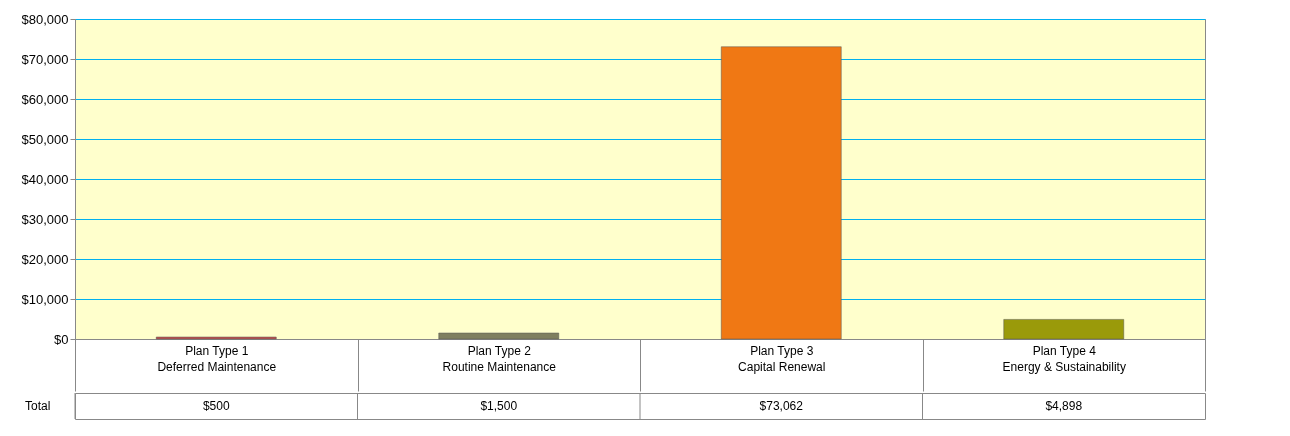  Describe the element at coordinates (782, 358) in the screenshot. I see `x-tick-label: Plan Type 3 Capital Renewal` at that location.